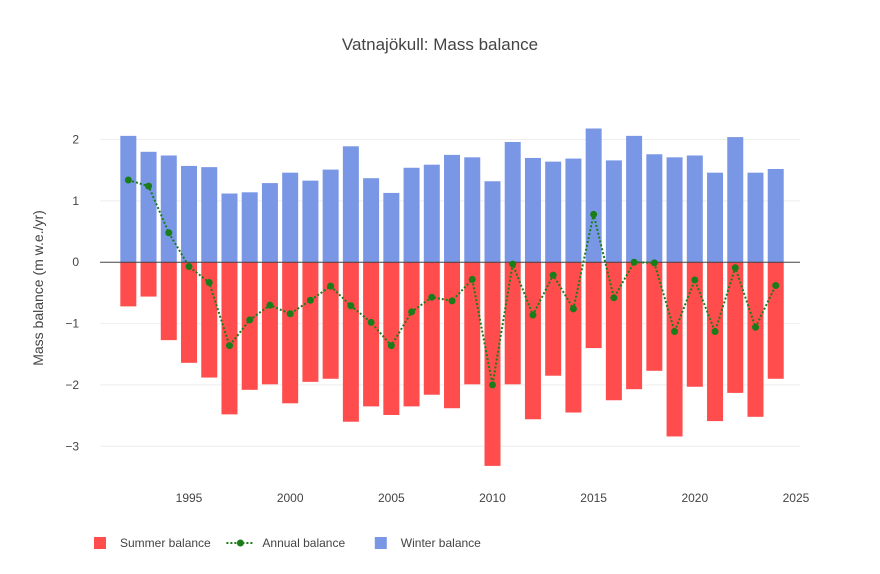 Image resolution: width=880 pixels, height=574 pixels. I want to click on x-tick-label: 2010, so click(492, 498).